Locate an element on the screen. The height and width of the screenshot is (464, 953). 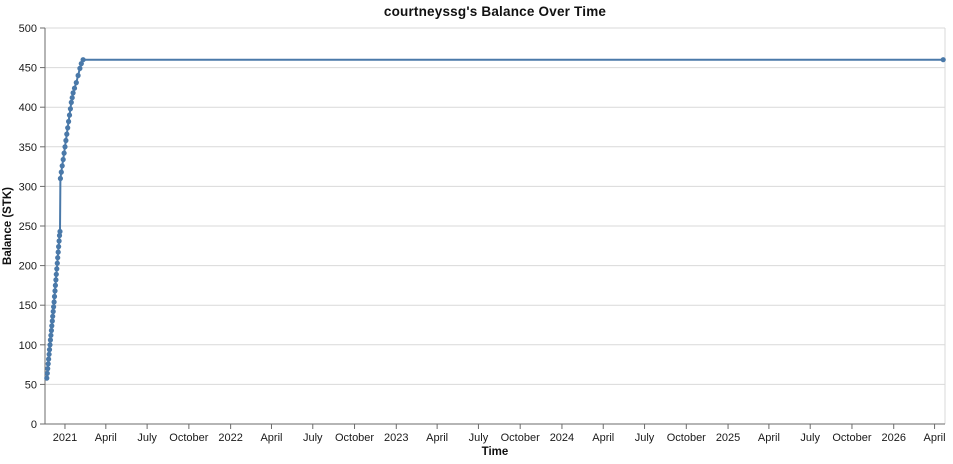
y-tick-label: 450 is located at coordinates (28, 69).